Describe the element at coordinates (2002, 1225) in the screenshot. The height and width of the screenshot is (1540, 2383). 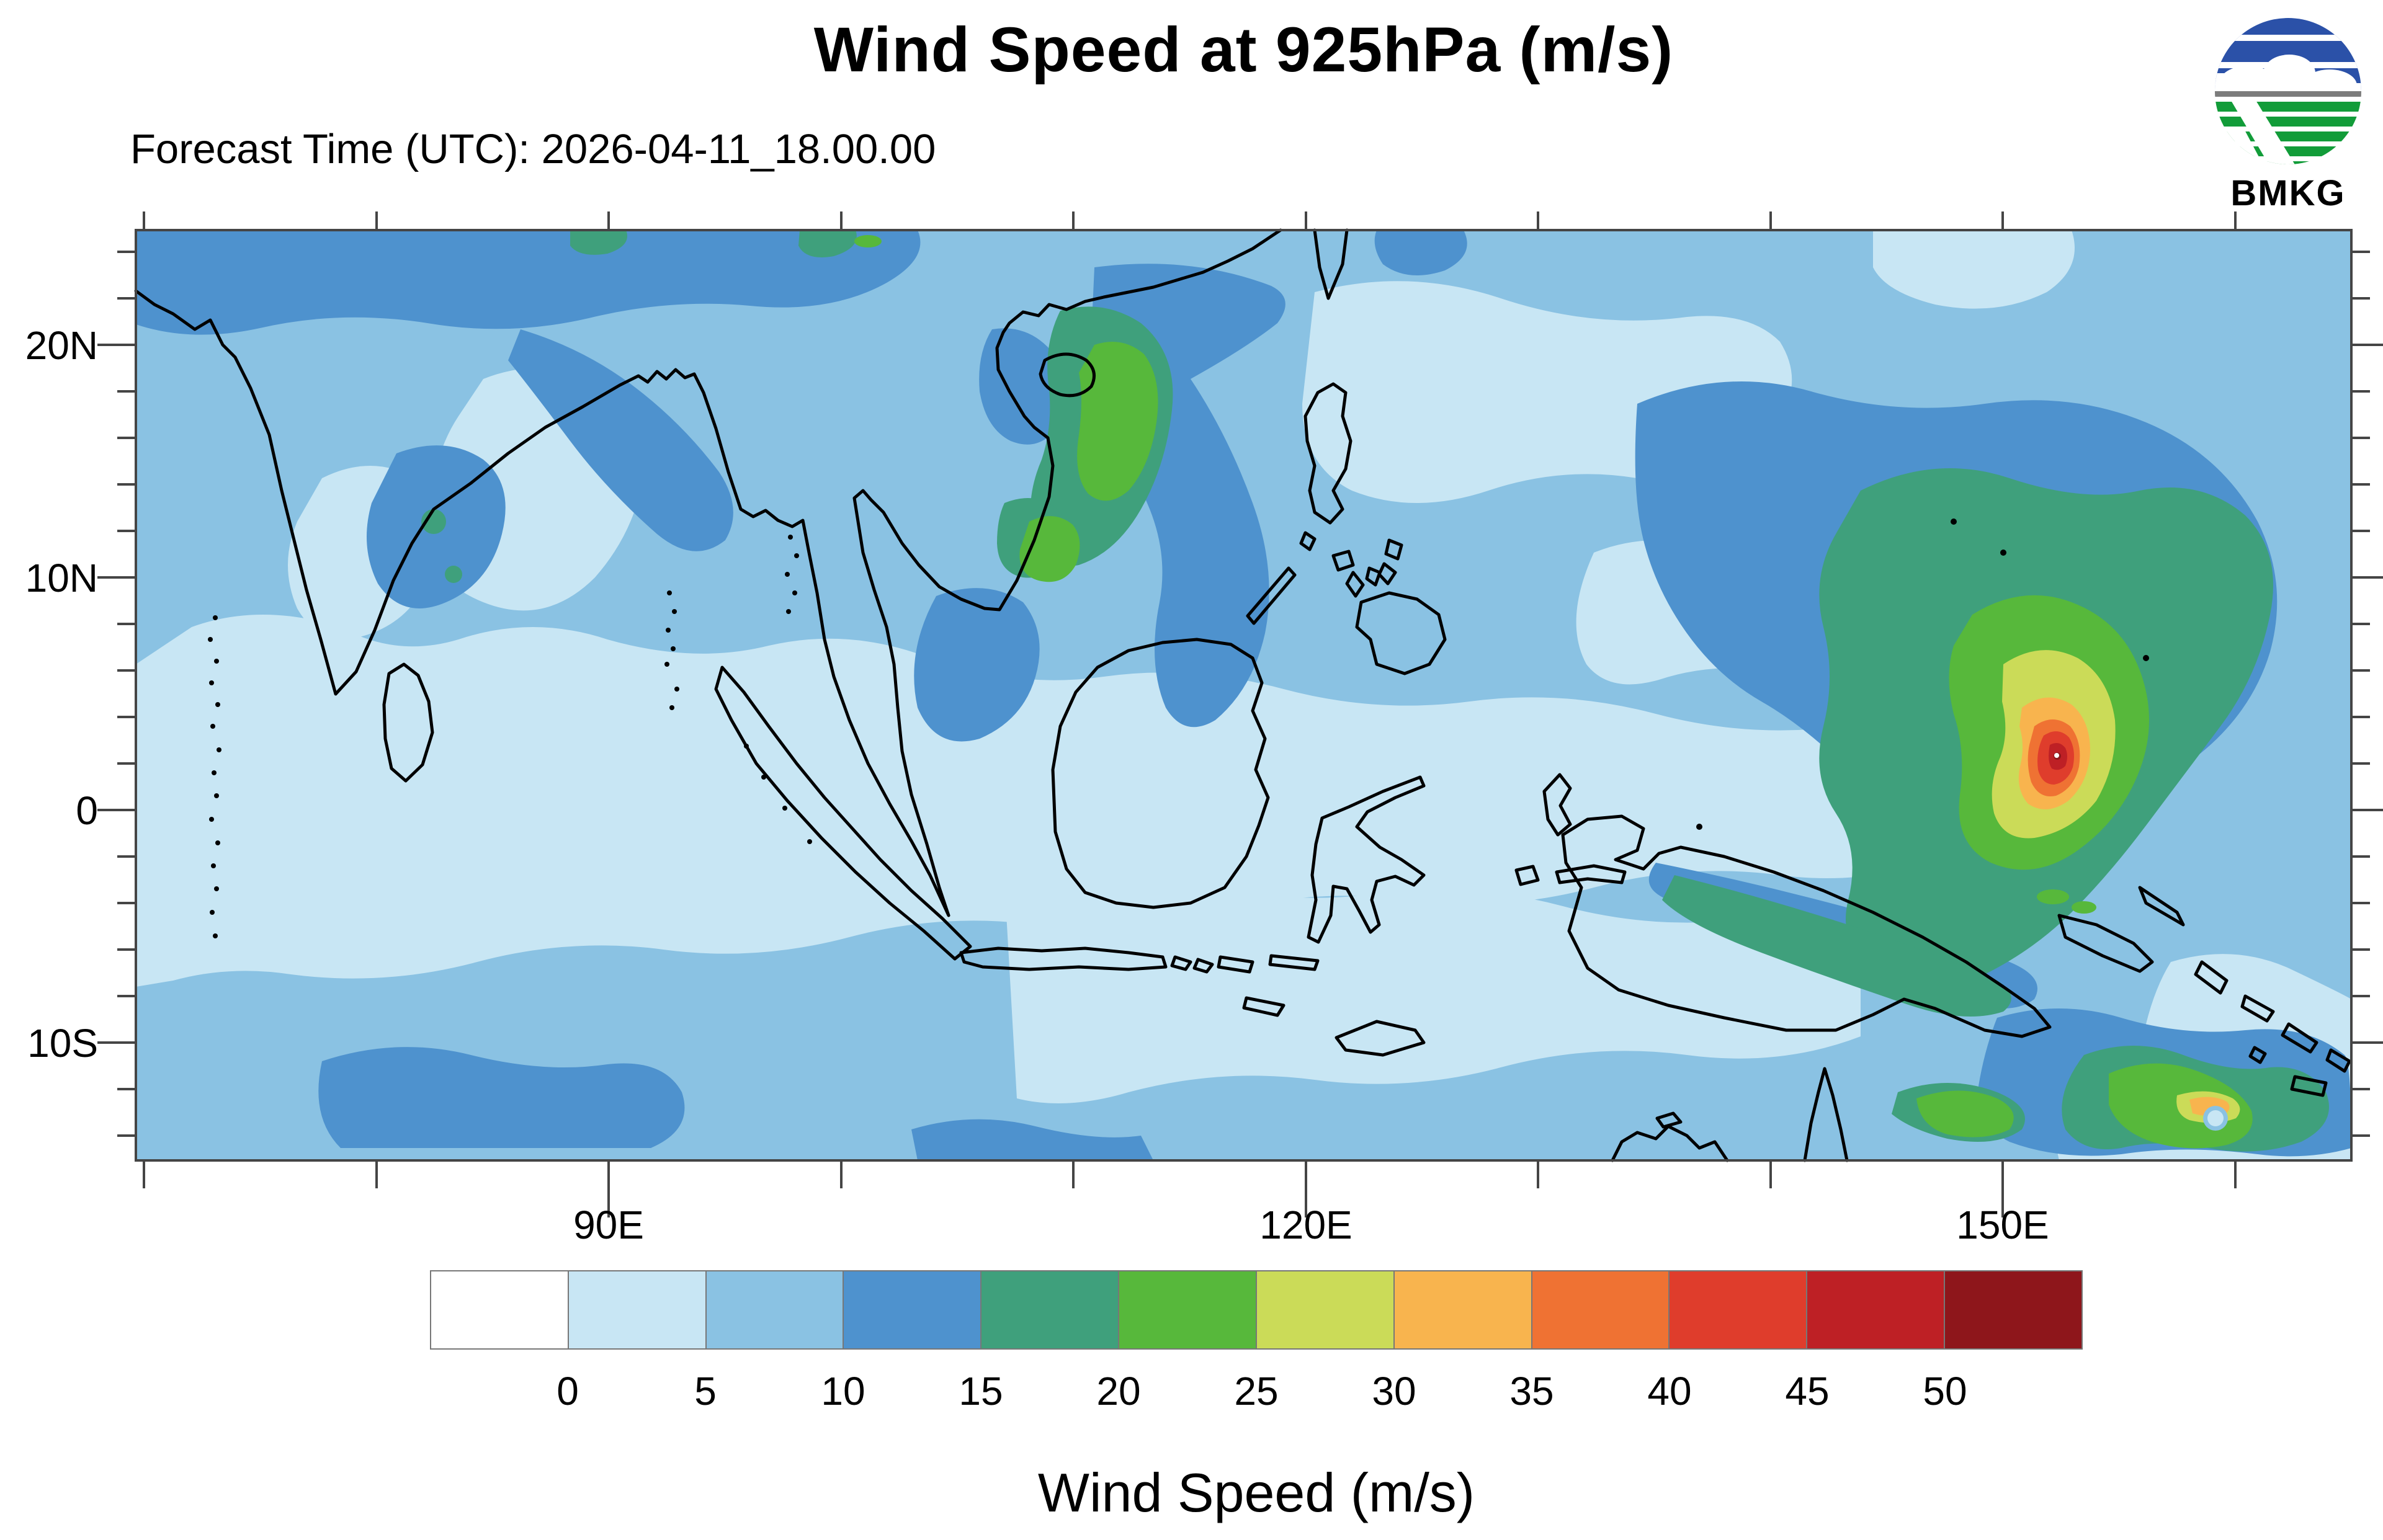
I see `lon-label-150e: 150E` at that location.